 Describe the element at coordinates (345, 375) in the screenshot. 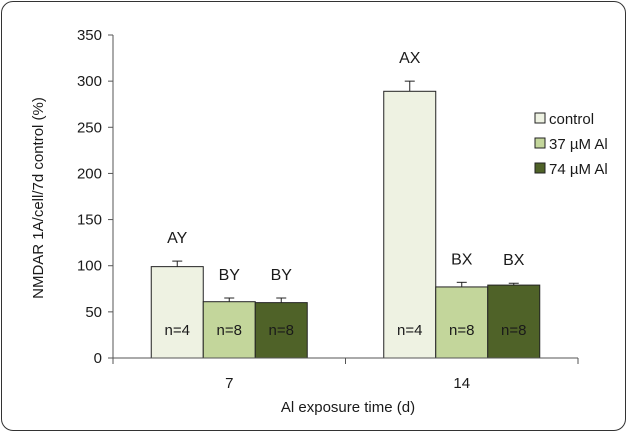

I see `x-axis-ticks: 7 14` at that location.